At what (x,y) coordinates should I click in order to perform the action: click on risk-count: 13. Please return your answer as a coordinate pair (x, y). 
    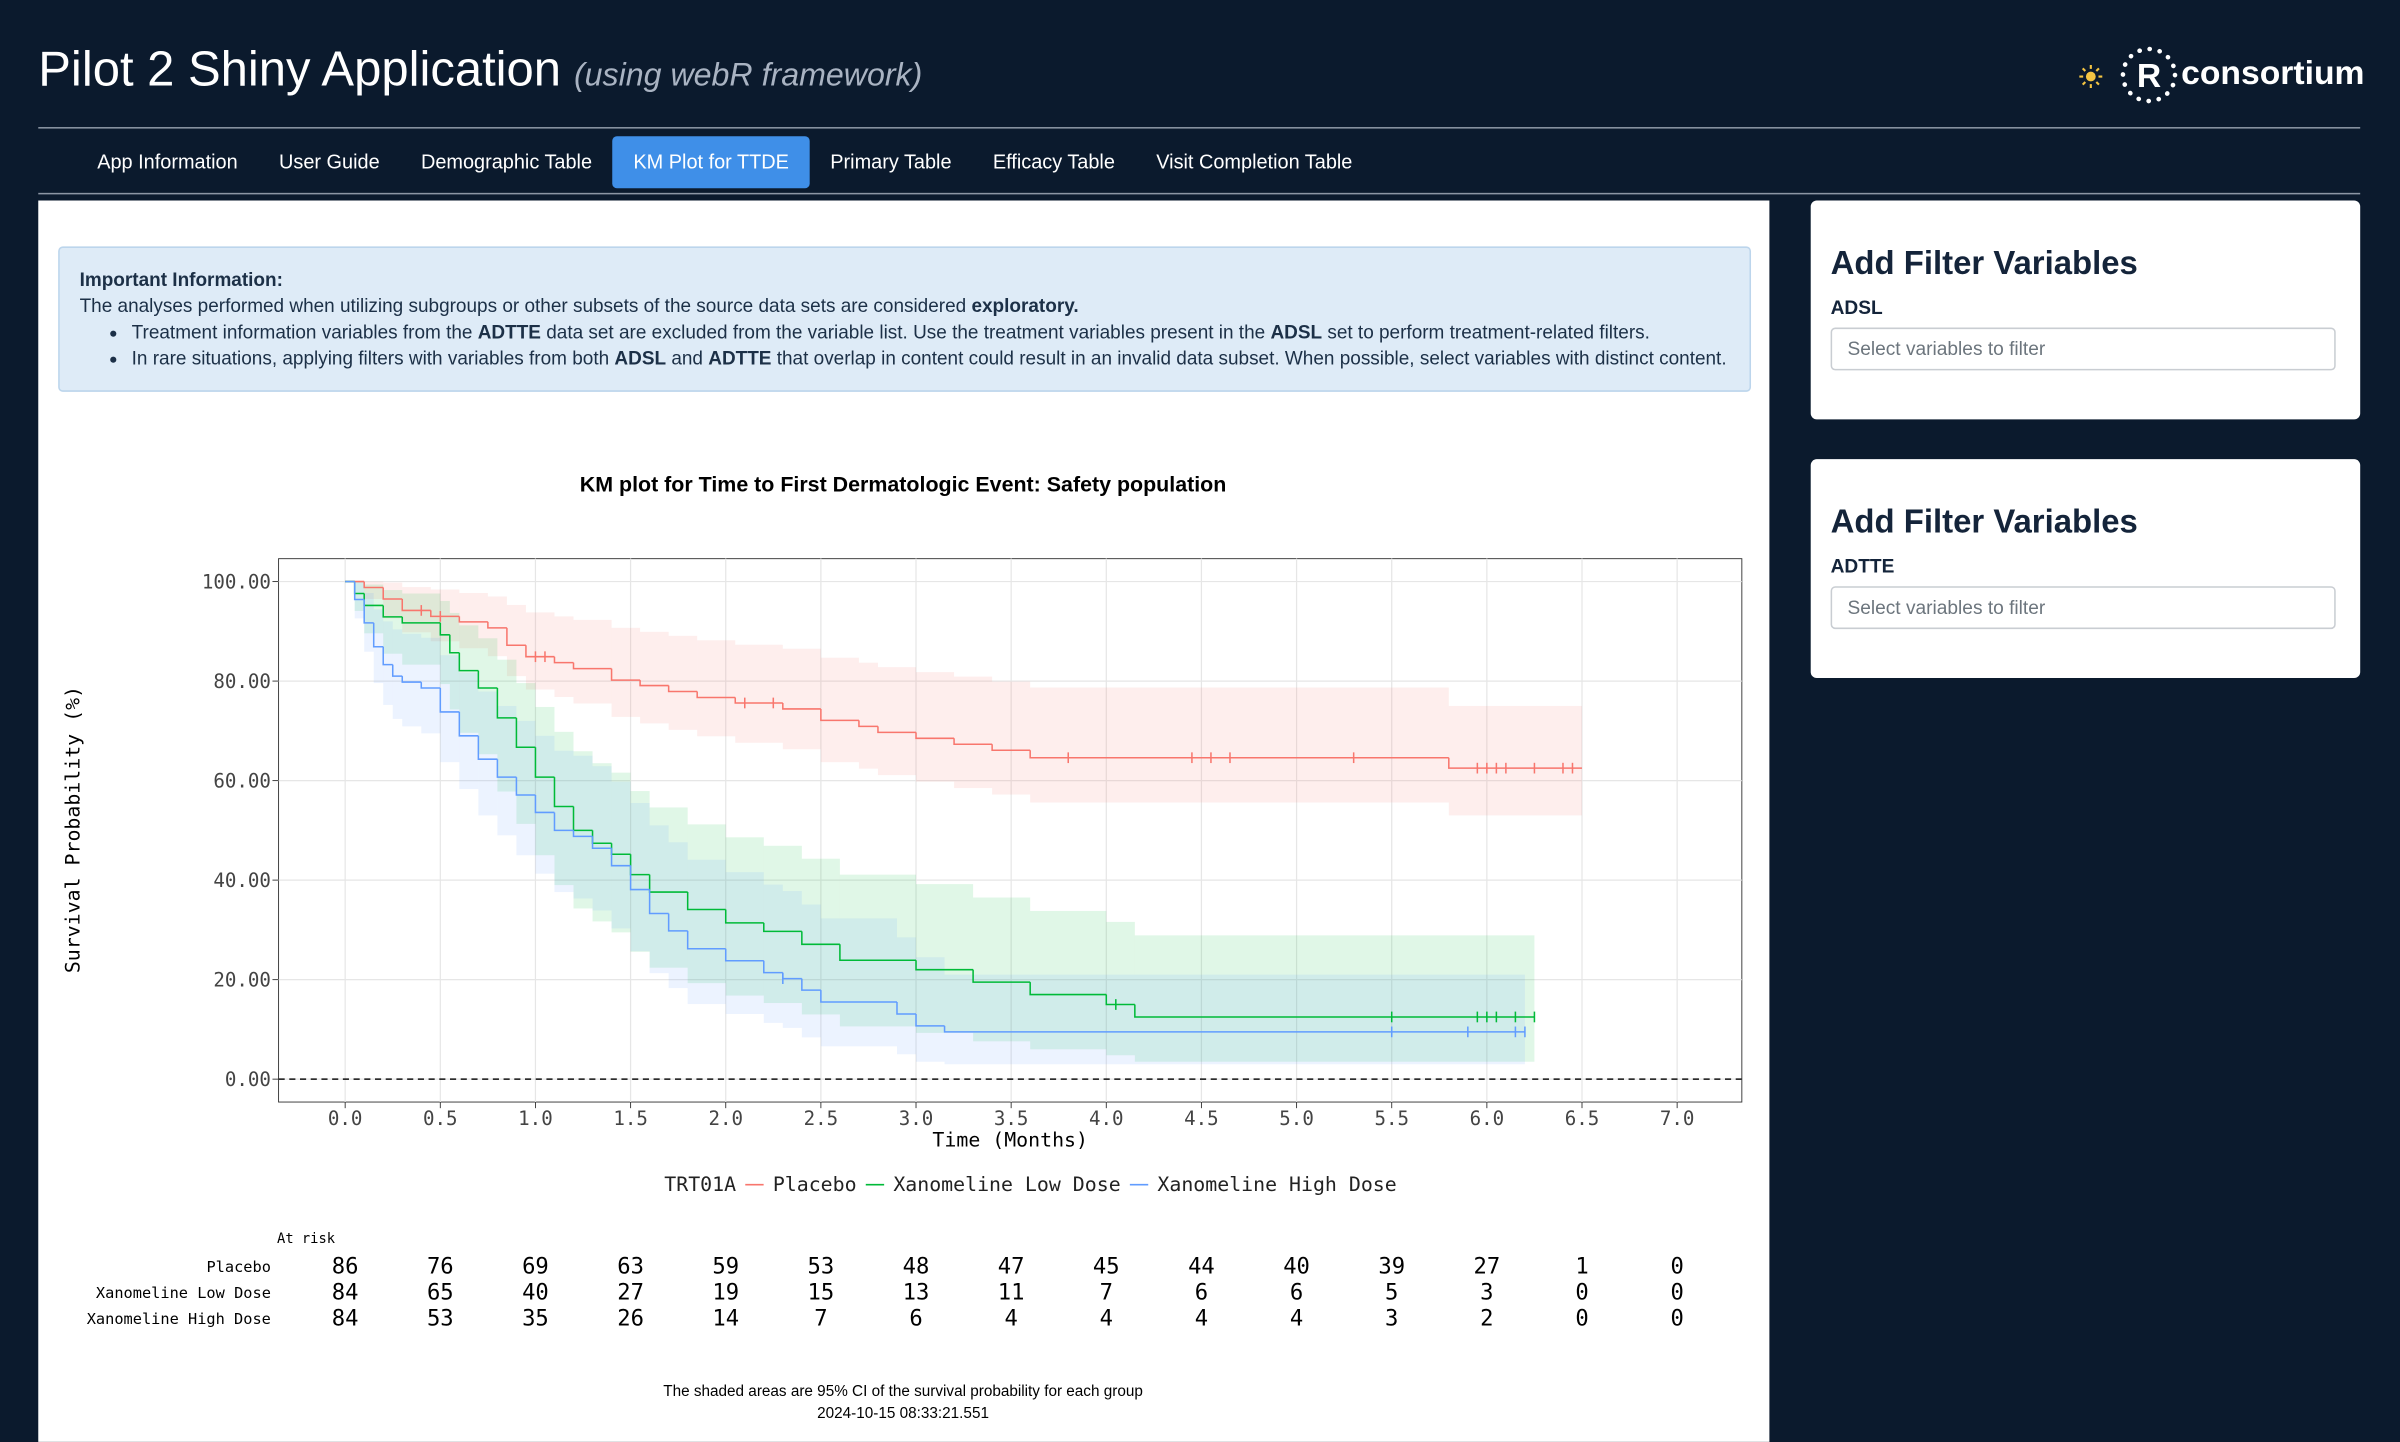
    Looking at the image, I should click on (916, 1292).